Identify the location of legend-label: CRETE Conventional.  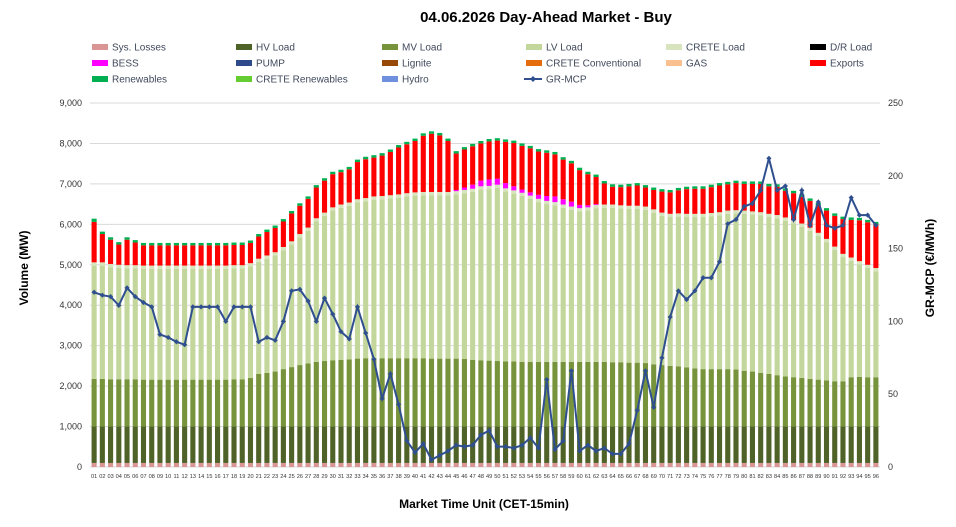
(593, 64).